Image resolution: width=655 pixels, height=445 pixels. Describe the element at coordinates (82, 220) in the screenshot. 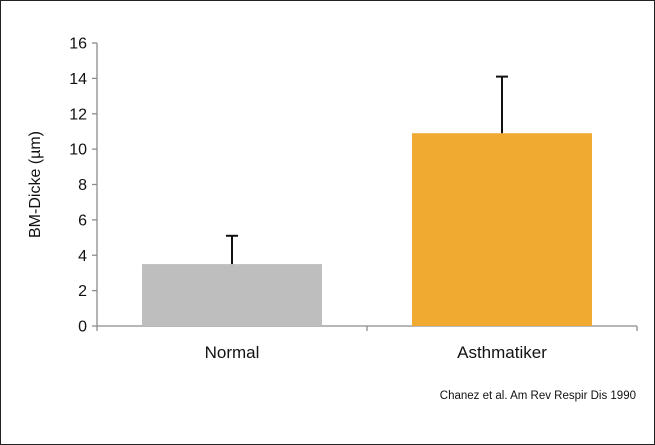

I see `y-tick-label: 6` at that location.